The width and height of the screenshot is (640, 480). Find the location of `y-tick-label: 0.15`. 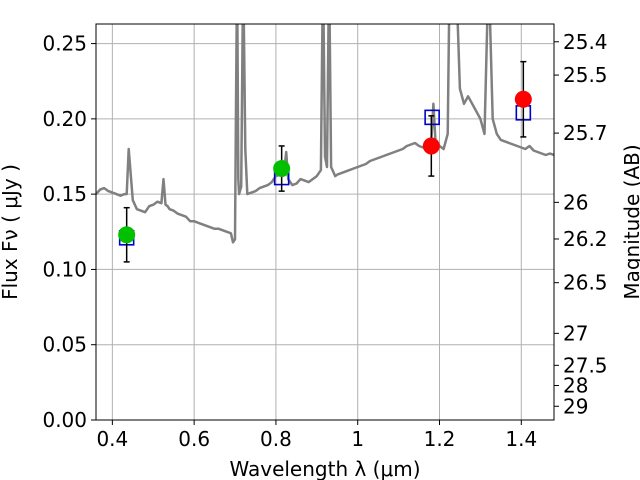

y-tick-label: 0.15 is located at coordinates (64, 194).